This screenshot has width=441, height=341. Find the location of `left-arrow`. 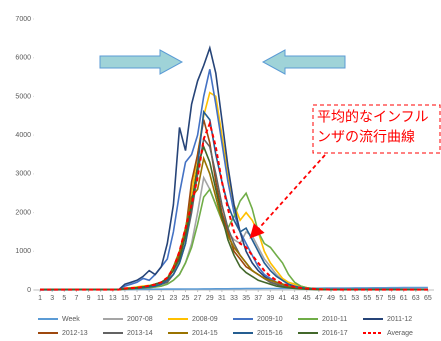

left-arrow is located at coordinates (303, 62).